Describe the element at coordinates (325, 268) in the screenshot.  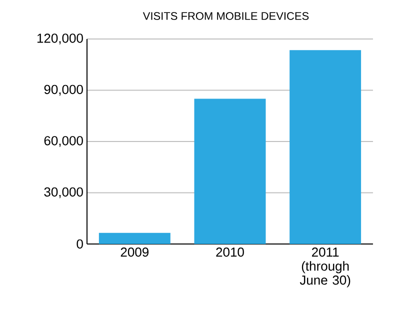
I see `x-tick-label: 2011 (through June 30)` at that location.